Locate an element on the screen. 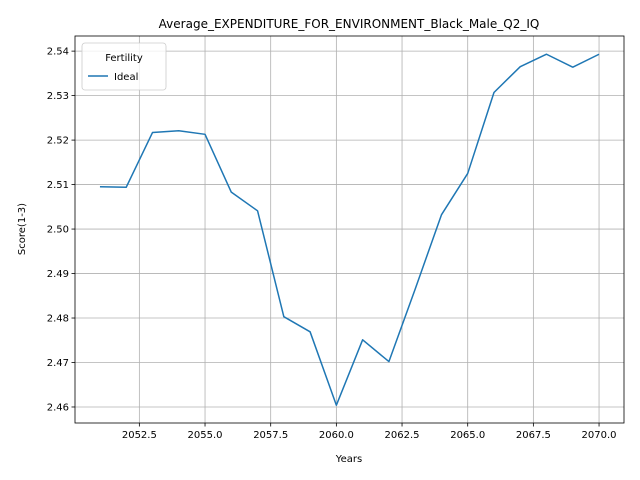 The image size is (640, 480). x-tick-label: 2060.0 is located at coordinates (336, 435).